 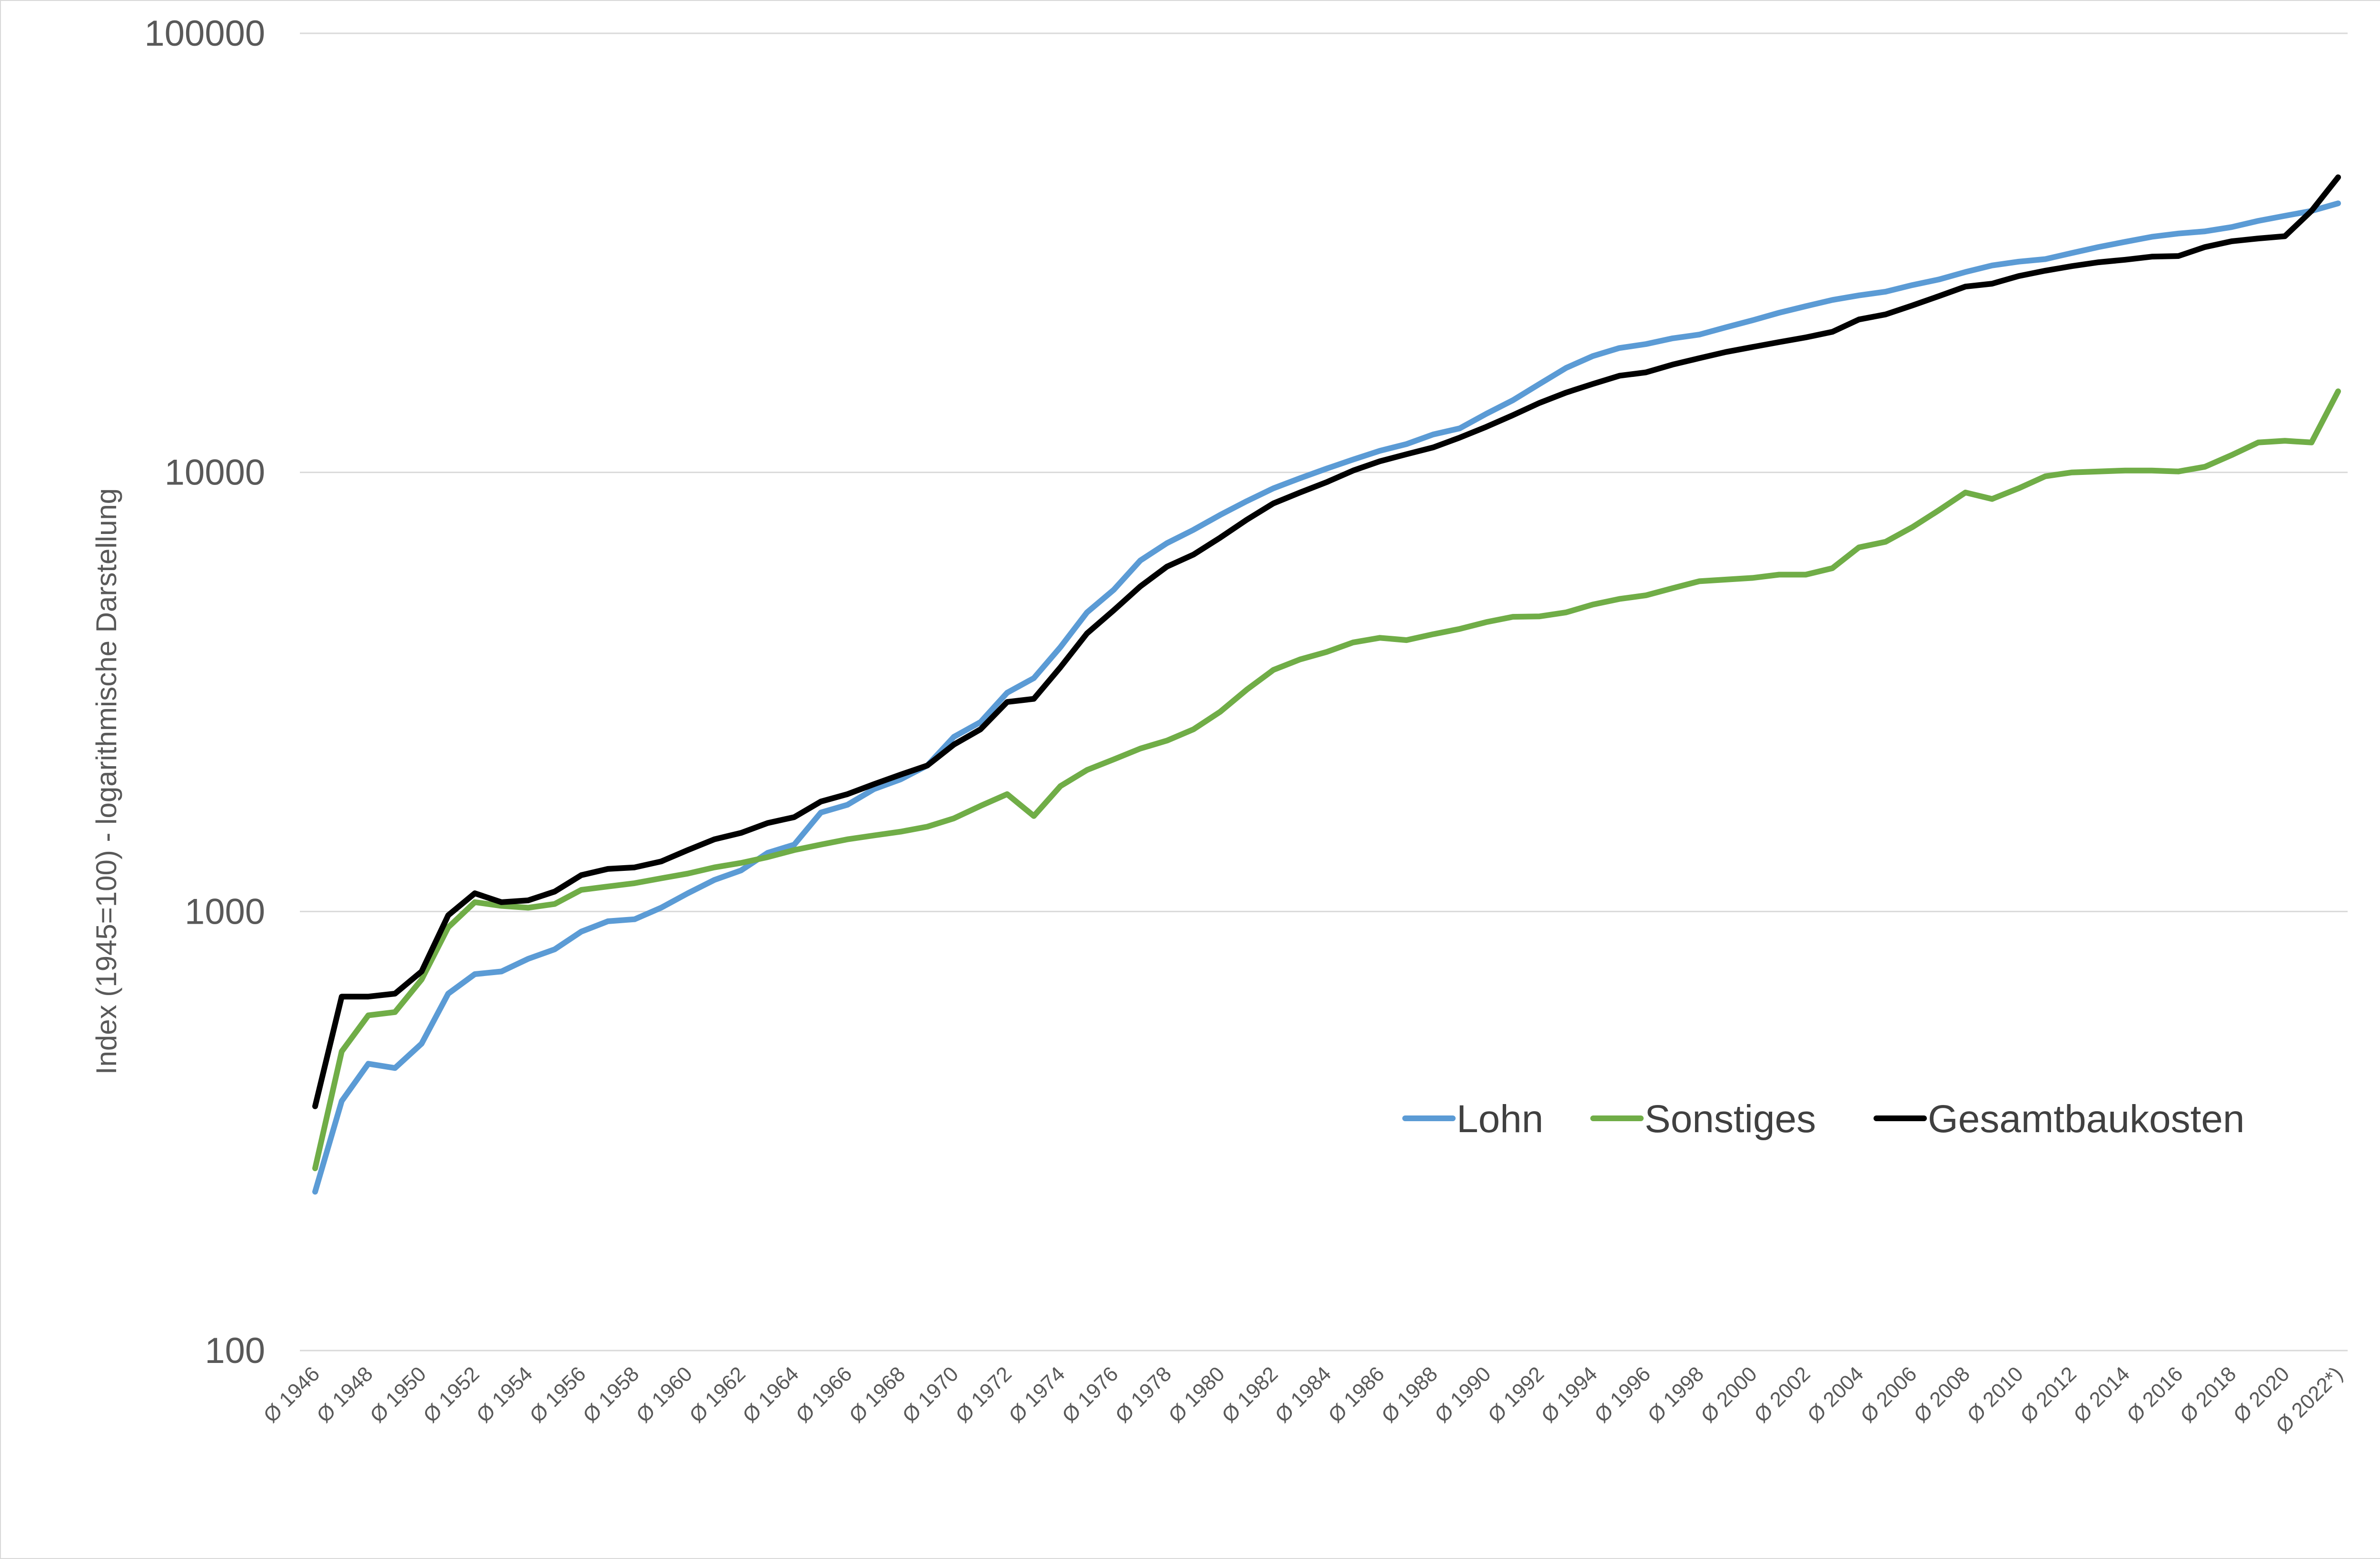 I want to click on x-tick-label: Ø 2012, so click(x=2048, y=1394).